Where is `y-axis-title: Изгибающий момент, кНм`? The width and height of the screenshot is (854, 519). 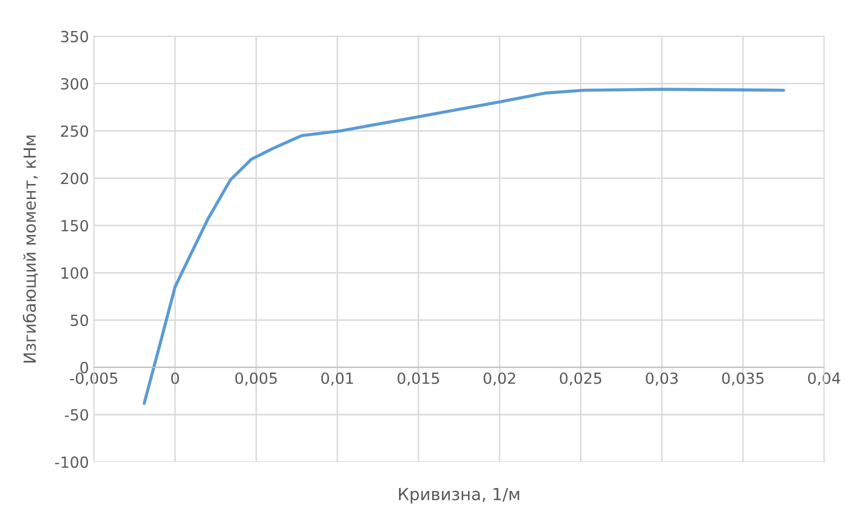
y-axis-title: Изгибающий момент, кНм is located at coordinates (30, 249).